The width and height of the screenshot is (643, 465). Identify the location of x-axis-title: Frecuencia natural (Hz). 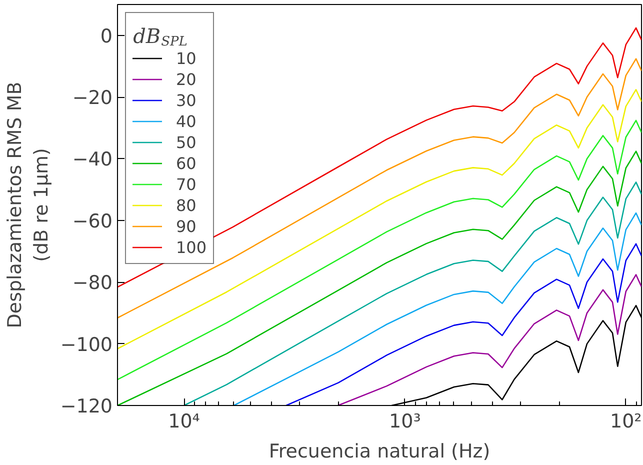
(379, 451).